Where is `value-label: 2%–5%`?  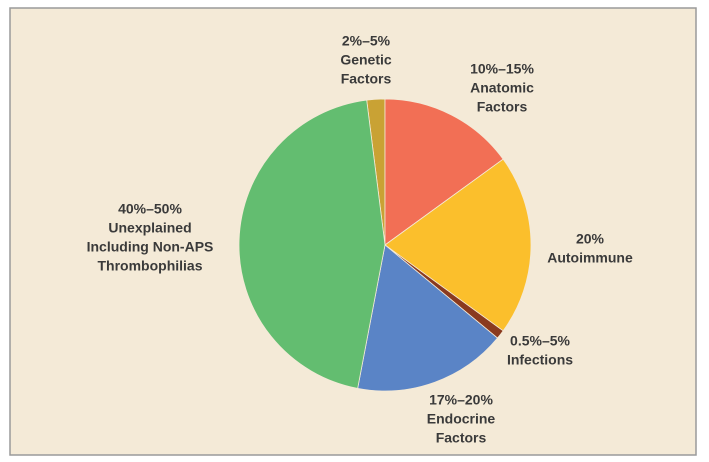 value-label: 2%–5% is located at coordinates (366, 41).